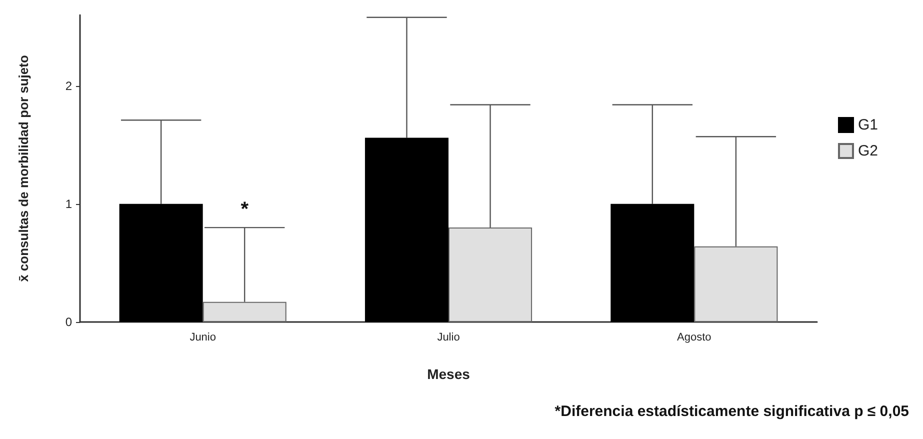 The image size is (923, 439). I want to click on annotation: *, so click(244, 209).